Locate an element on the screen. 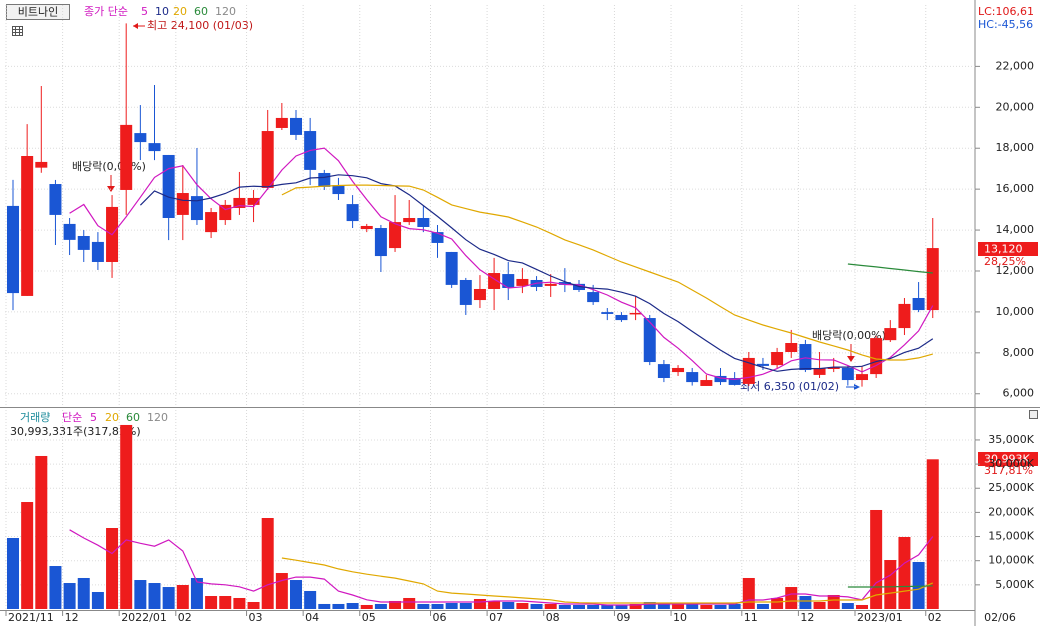 The image size is (1040, 626). x-tick-label: 07 is located at coordinates (496, 617).